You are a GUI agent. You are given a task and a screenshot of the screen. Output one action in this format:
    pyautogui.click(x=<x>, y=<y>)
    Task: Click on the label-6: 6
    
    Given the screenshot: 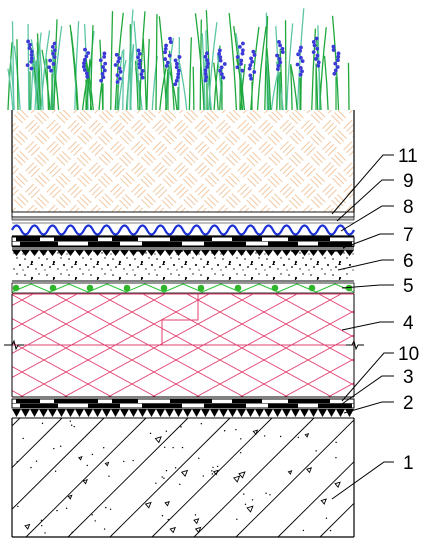 What is the action you would take?
    pyautogui.click(x=408, y=261)
    